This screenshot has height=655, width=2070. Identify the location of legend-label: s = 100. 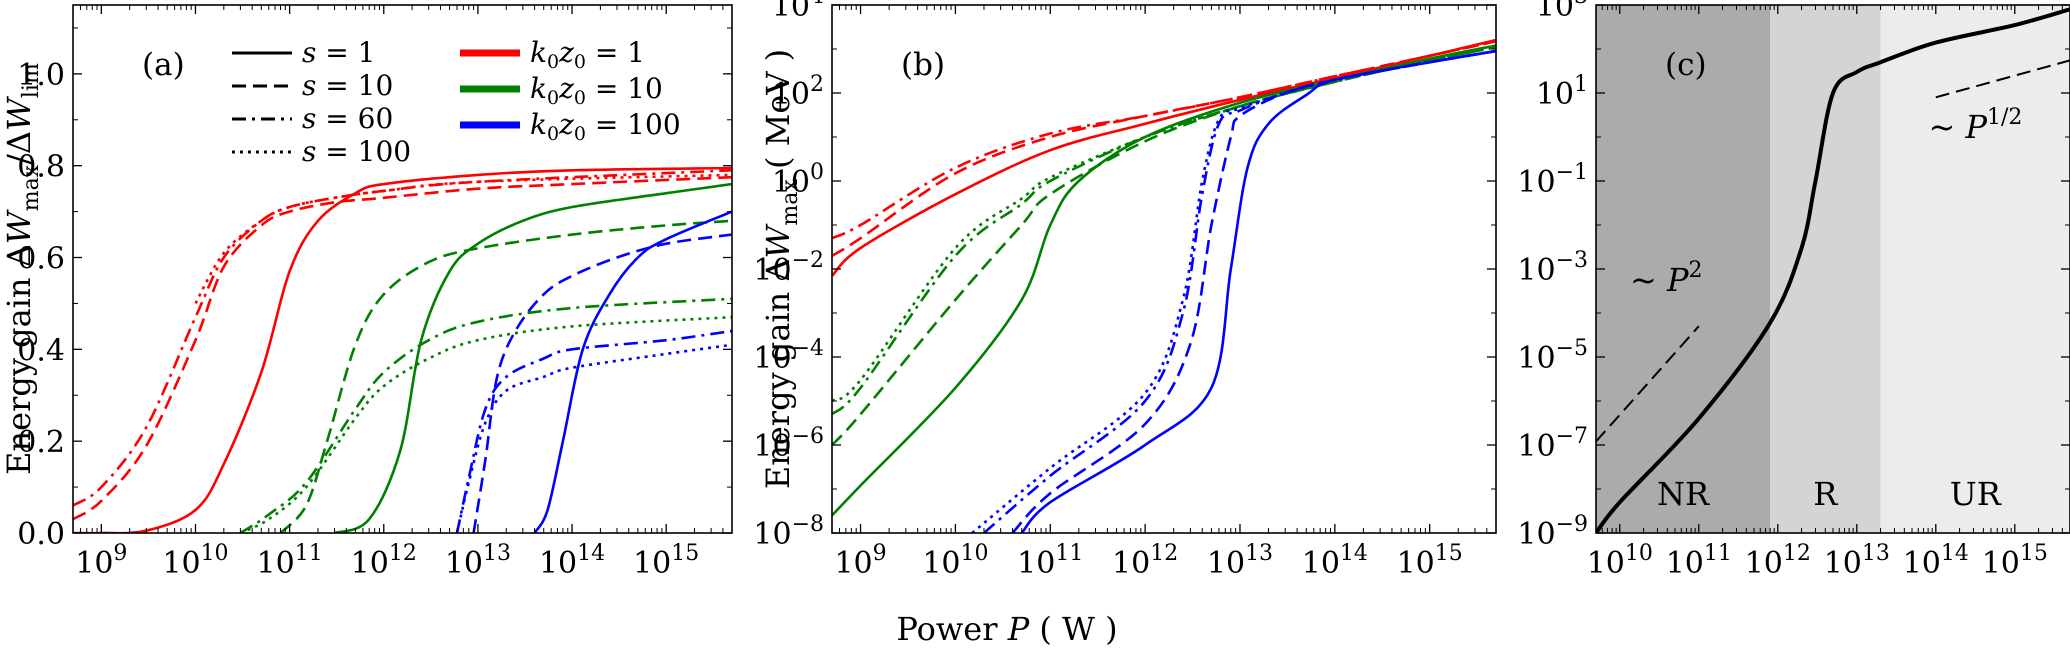
(356, 151).